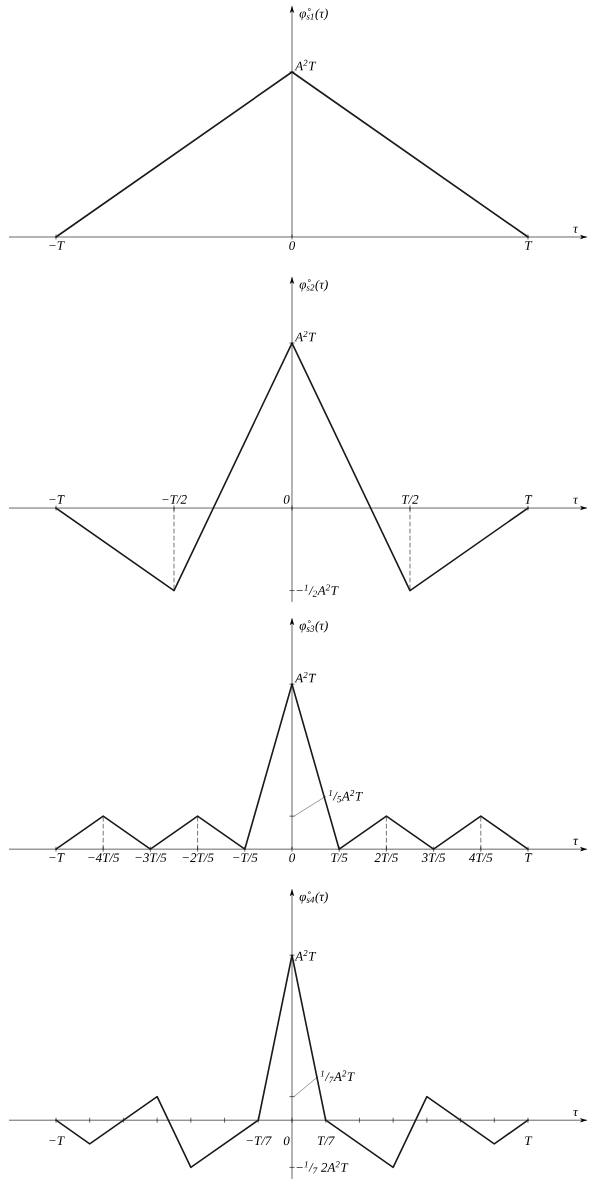 This screenshot has width=596, height=1195. What do you see at coordinates (480, 858) in the screenshot?
I see `x-tick-label: 4T/5` at bounding box center [480, 858].